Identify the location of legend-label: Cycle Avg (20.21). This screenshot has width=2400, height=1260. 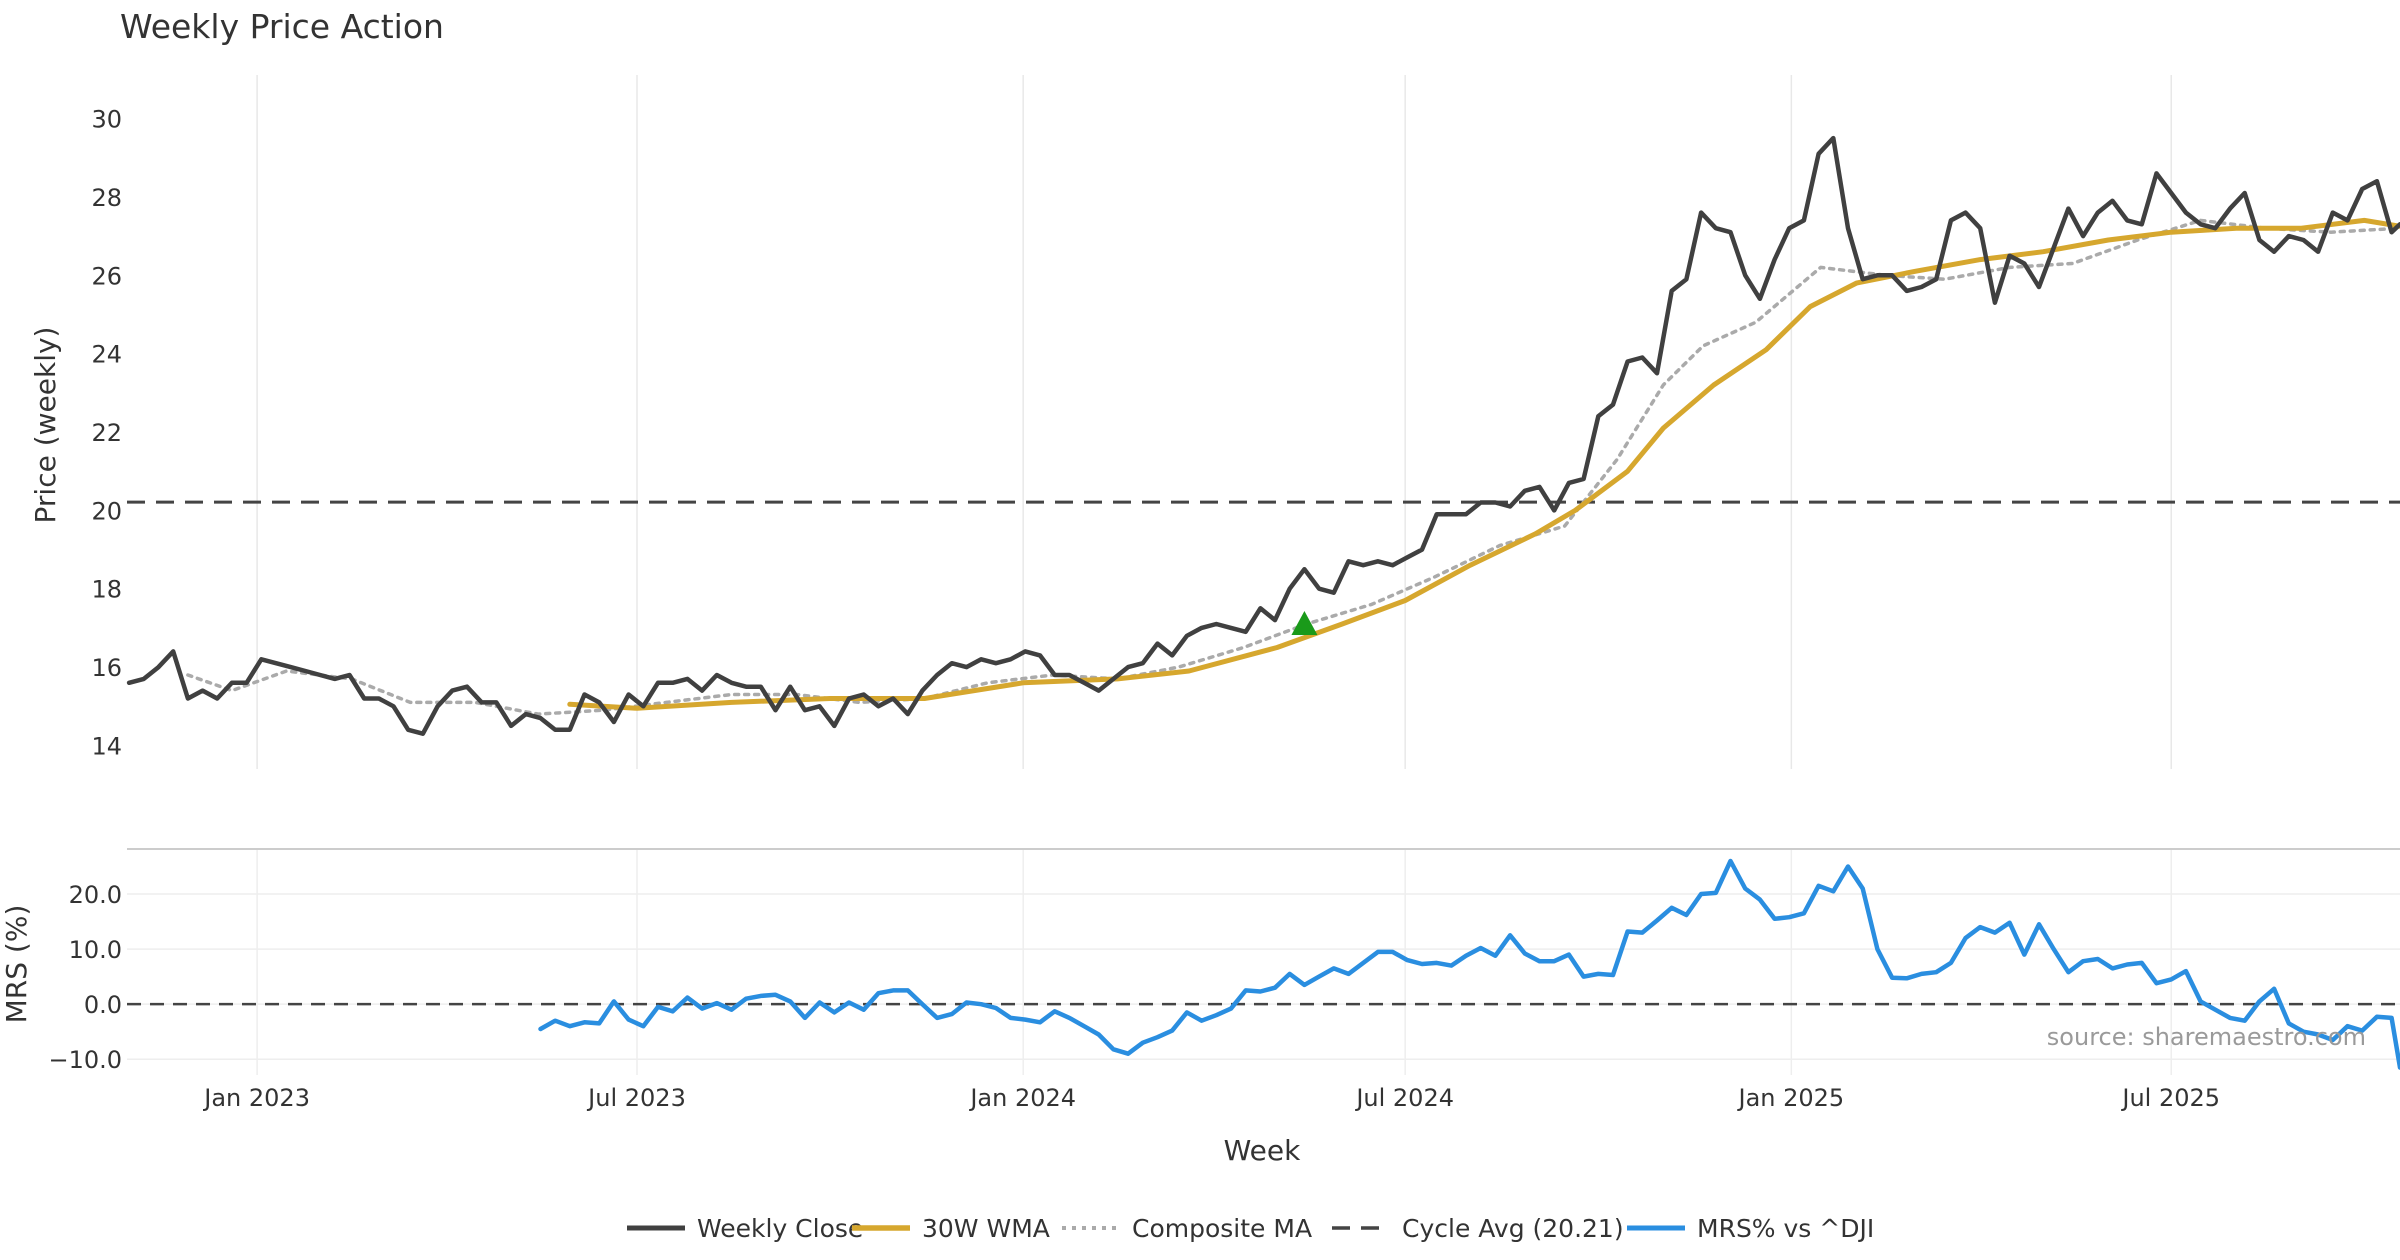
(1513, 1228).